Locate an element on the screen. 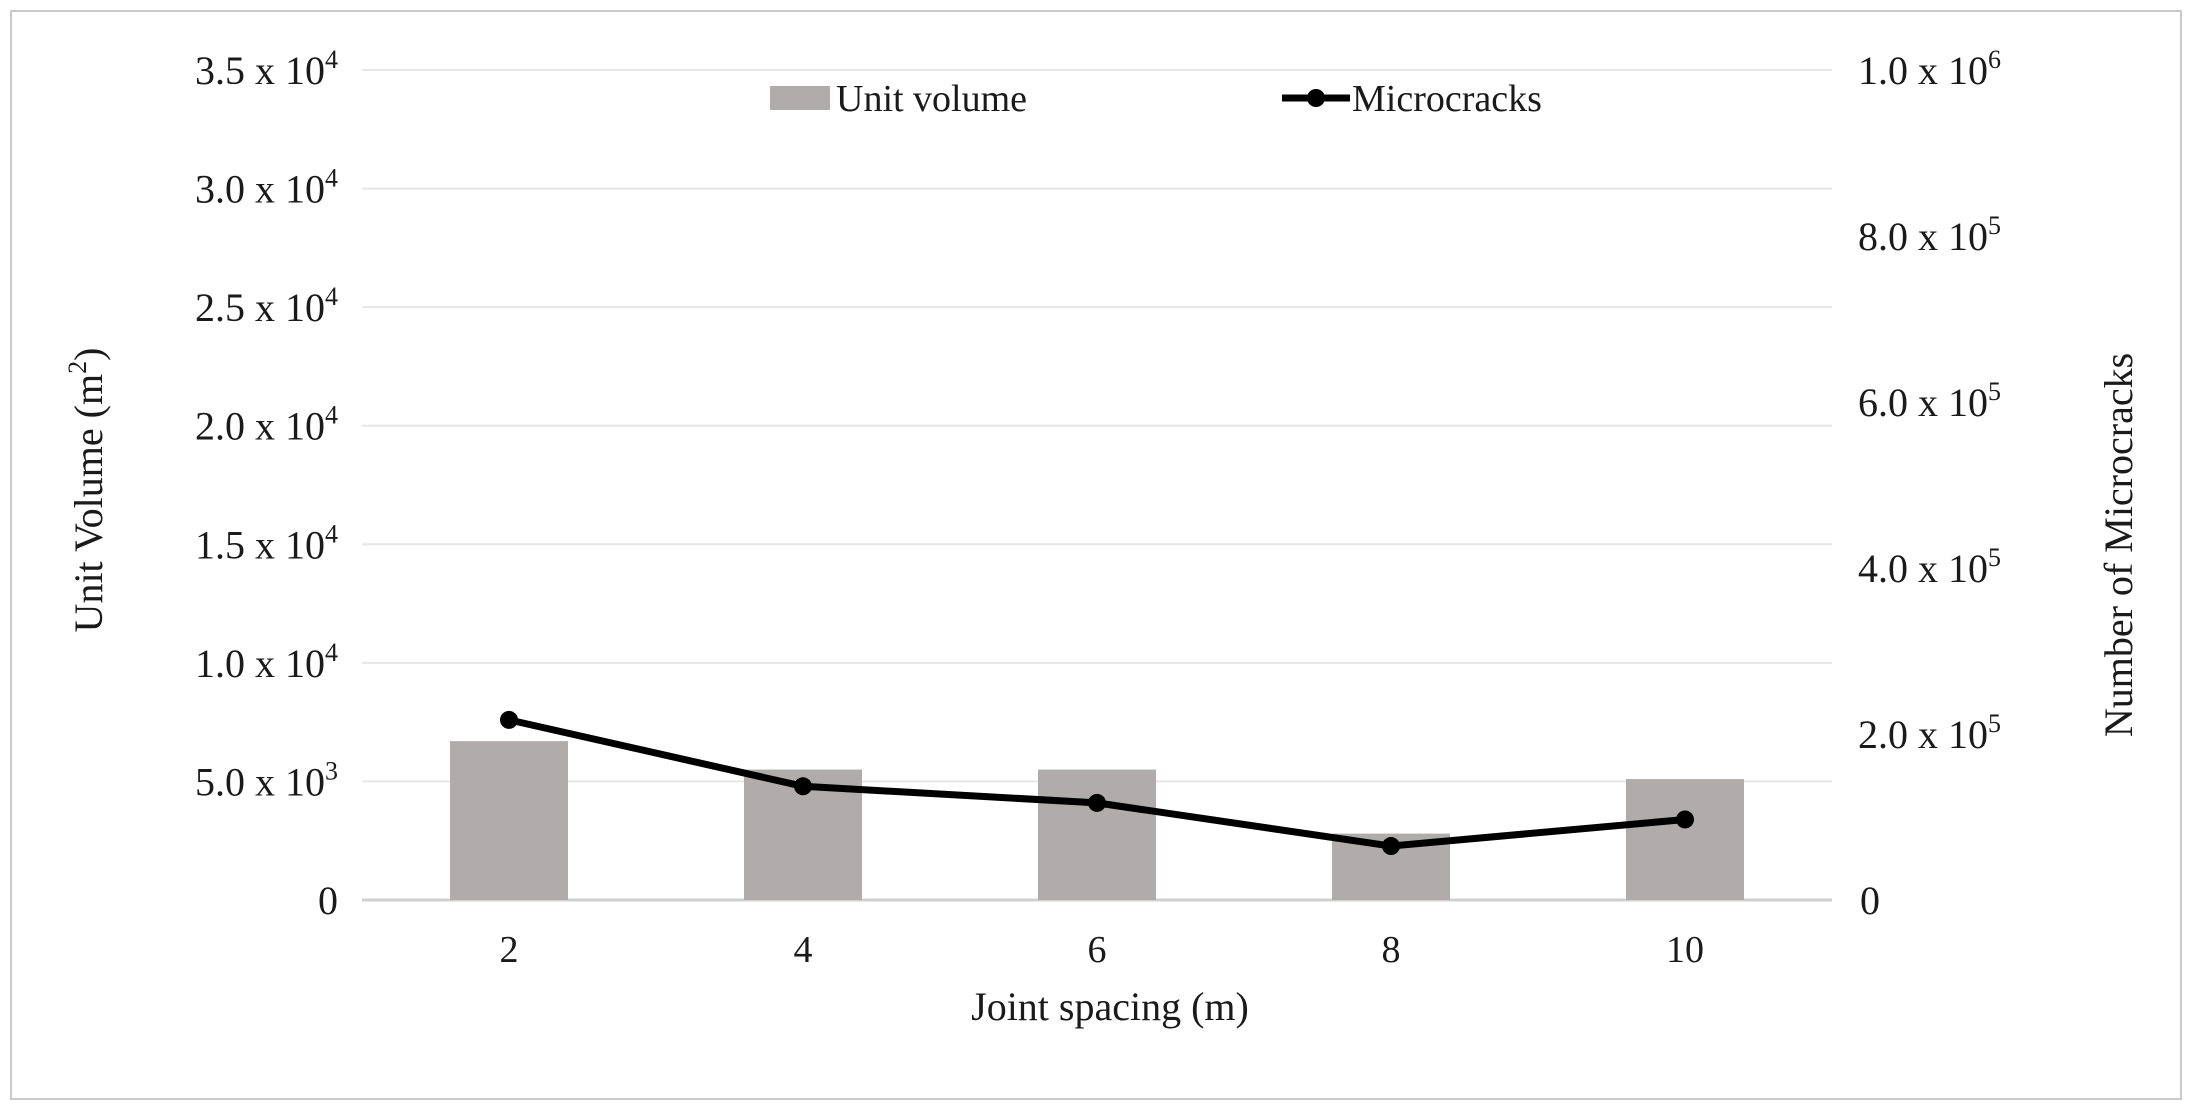  legend: Unit volume Microcracks is located at coordinates (1156, 99).